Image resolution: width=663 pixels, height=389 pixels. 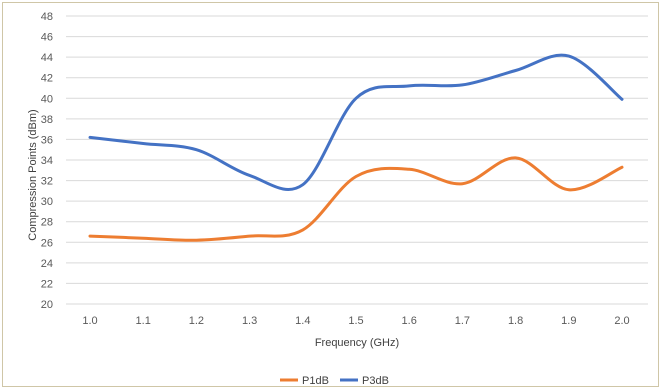 I want to click on x-axis-ticks: 1.0 1.1 1.2 1.3 1.4 1.5 1.6 1.7 1.8 1.9 2.0, so click(x=355, y=321).